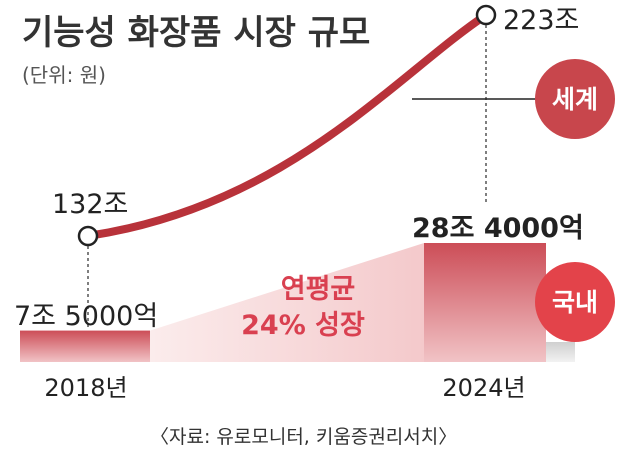 This screenshot has height=453, width=627. What do you see at coordinates (86, 316) in the screenshot?
I see `domestic-value-2018: 7조 5000억` at bounding box center [86, 316].